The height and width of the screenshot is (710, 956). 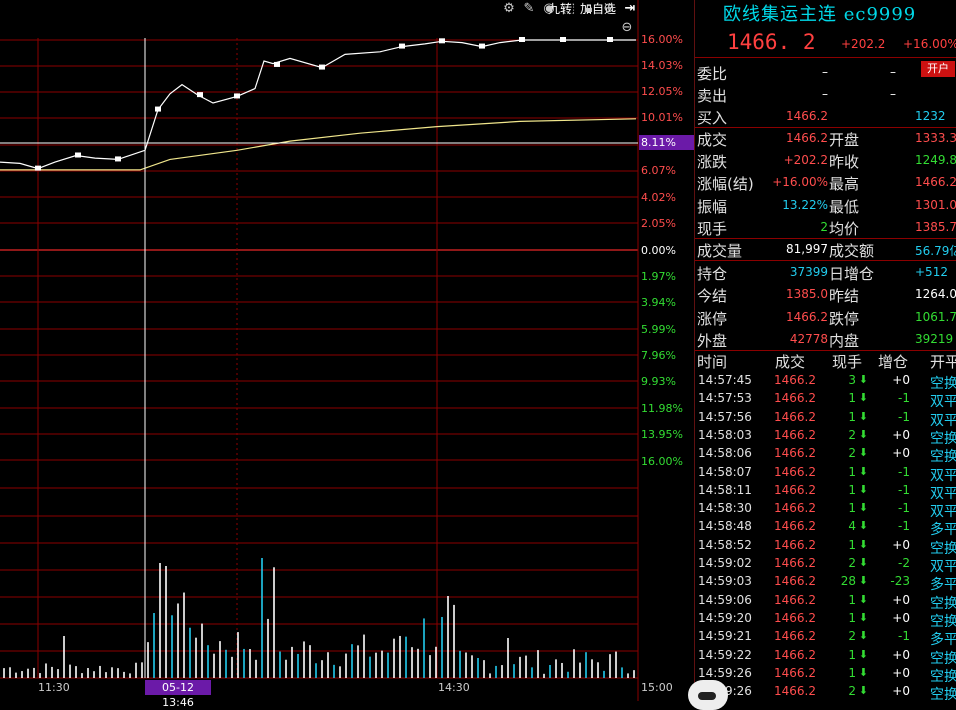 What do you see at coordinates (852, 453) in the screenshot?
I see `tick-volume: 2` at bounding box center [852, 453].